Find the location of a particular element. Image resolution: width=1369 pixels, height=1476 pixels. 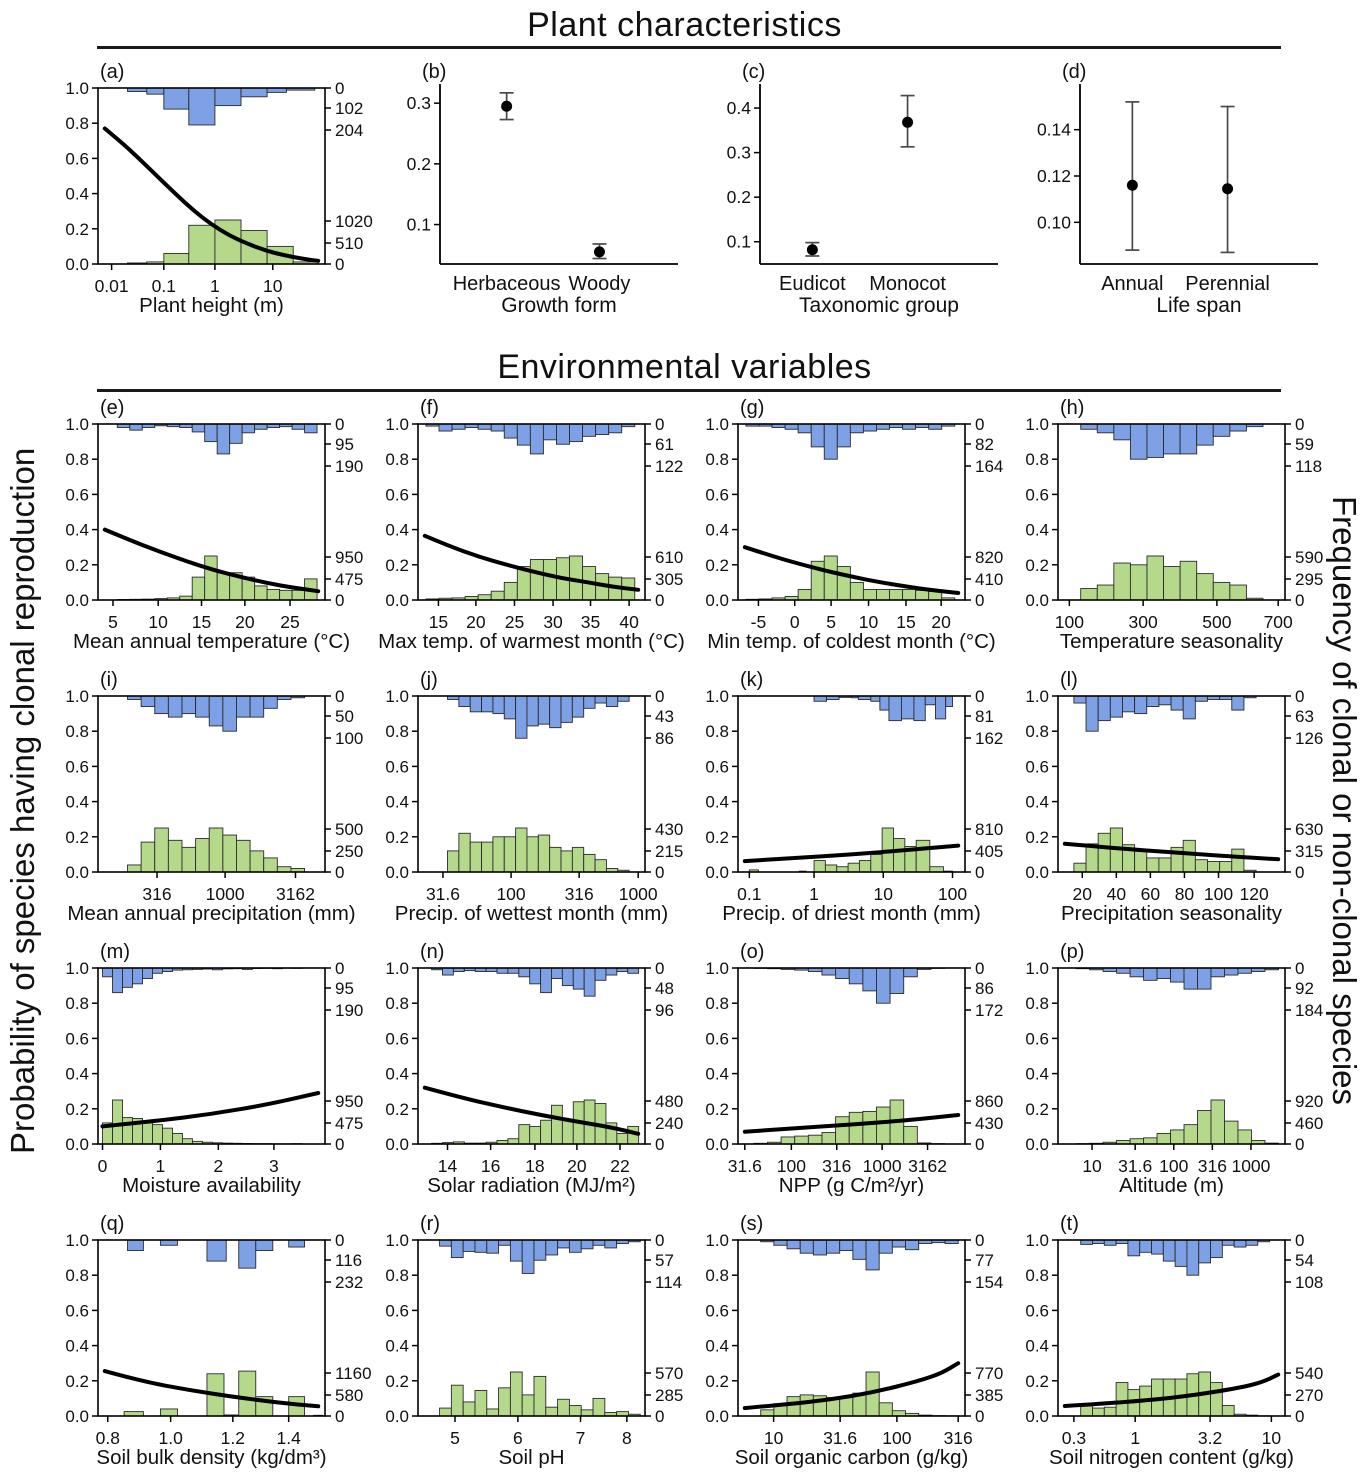

right-tick-label: 50 is located at coordinates (344, 716).